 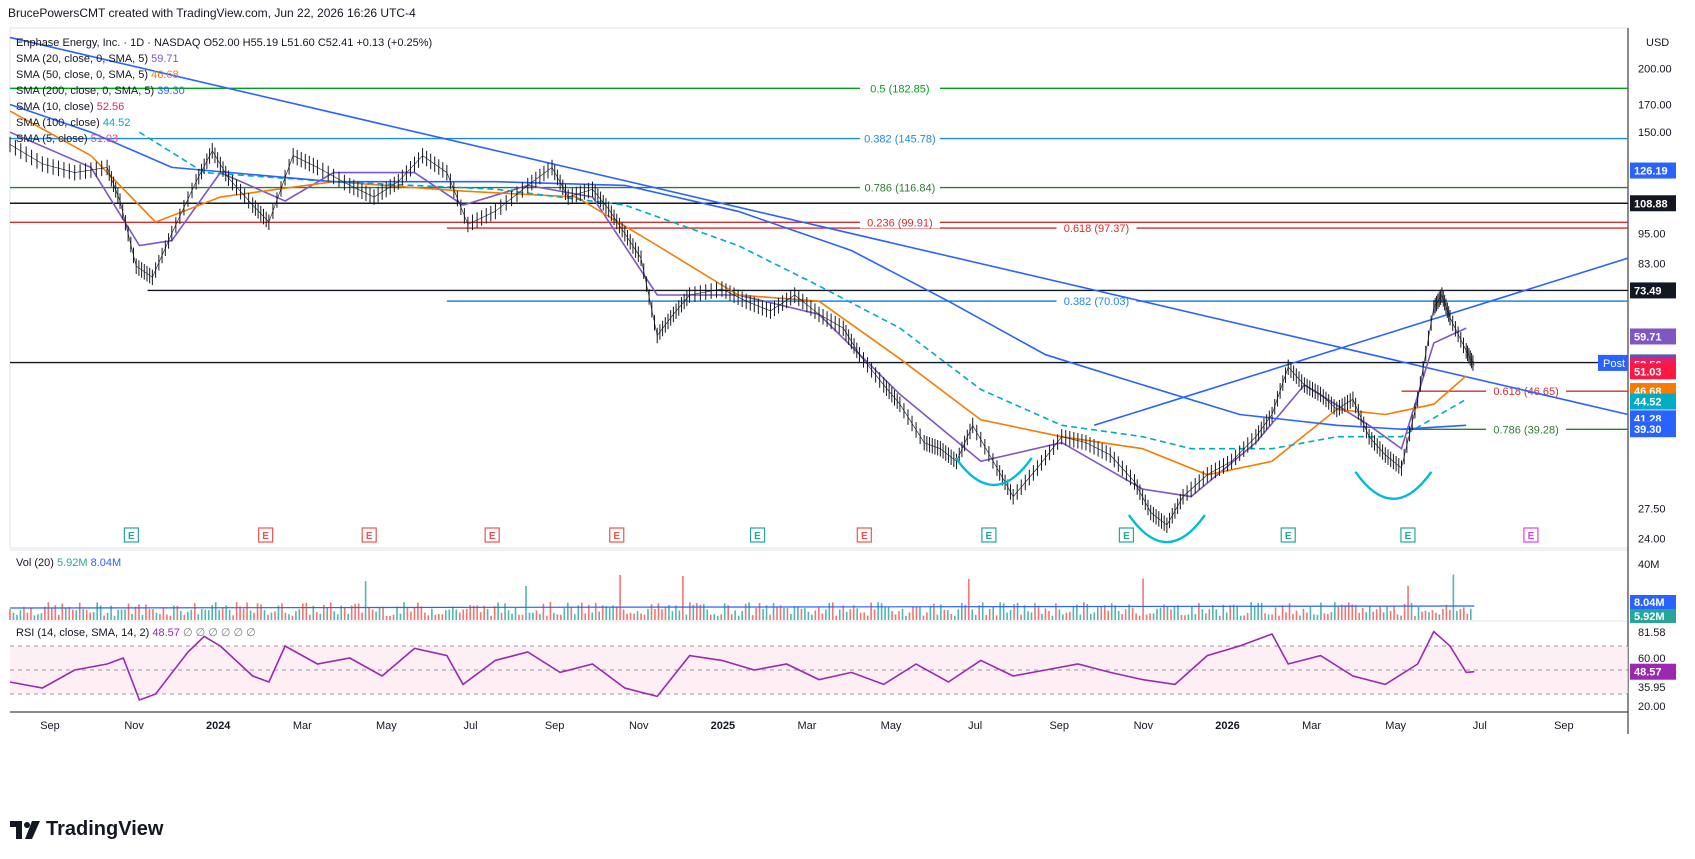 I want to click on indicator-value: 46.68, so click(x=165, y=75).